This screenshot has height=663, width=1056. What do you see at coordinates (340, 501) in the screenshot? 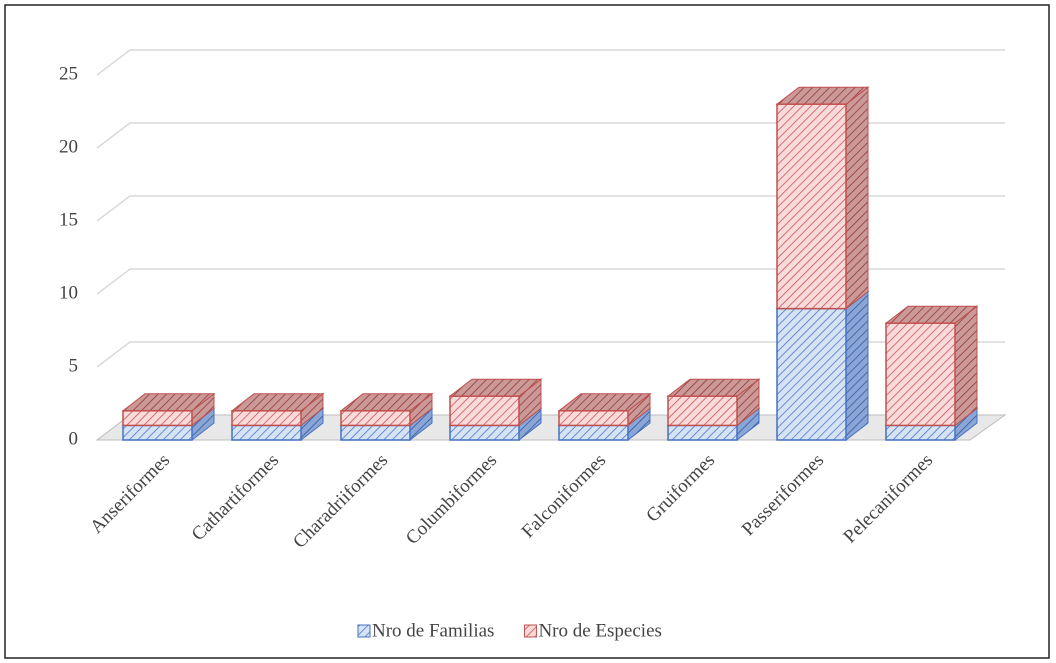
I see `x-tick-label: Charadriiformes` at bounding box center [340, 501].